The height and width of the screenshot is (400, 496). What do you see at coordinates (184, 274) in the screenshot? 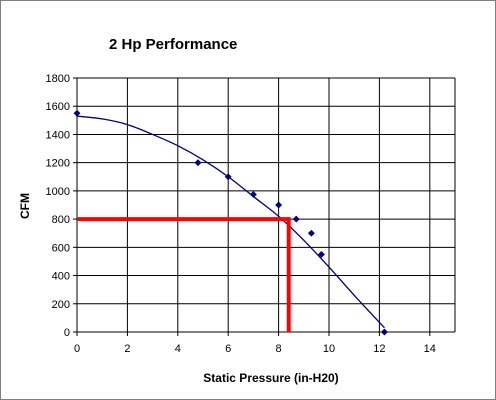
I see `operating-point-layer` at bounding box center [184, 274].